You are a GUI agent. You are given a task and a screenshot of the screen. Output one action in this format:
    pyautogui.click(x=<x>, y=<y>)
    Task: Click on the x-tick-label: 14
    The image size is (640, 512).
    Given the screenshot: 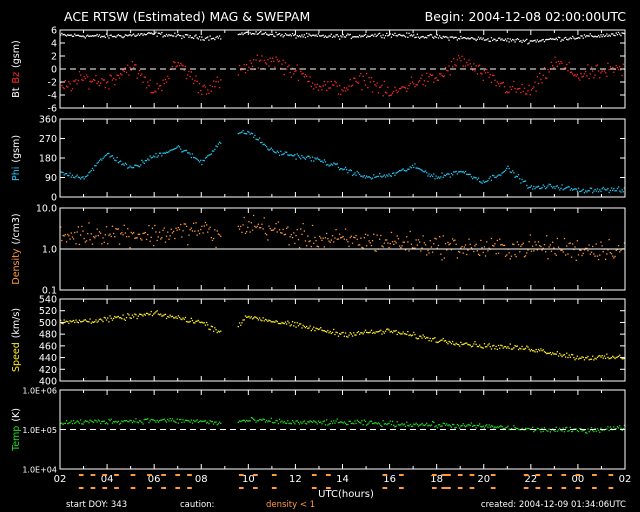 What is the action you would take?
    pyautogui.click(x=342, y=479)
    